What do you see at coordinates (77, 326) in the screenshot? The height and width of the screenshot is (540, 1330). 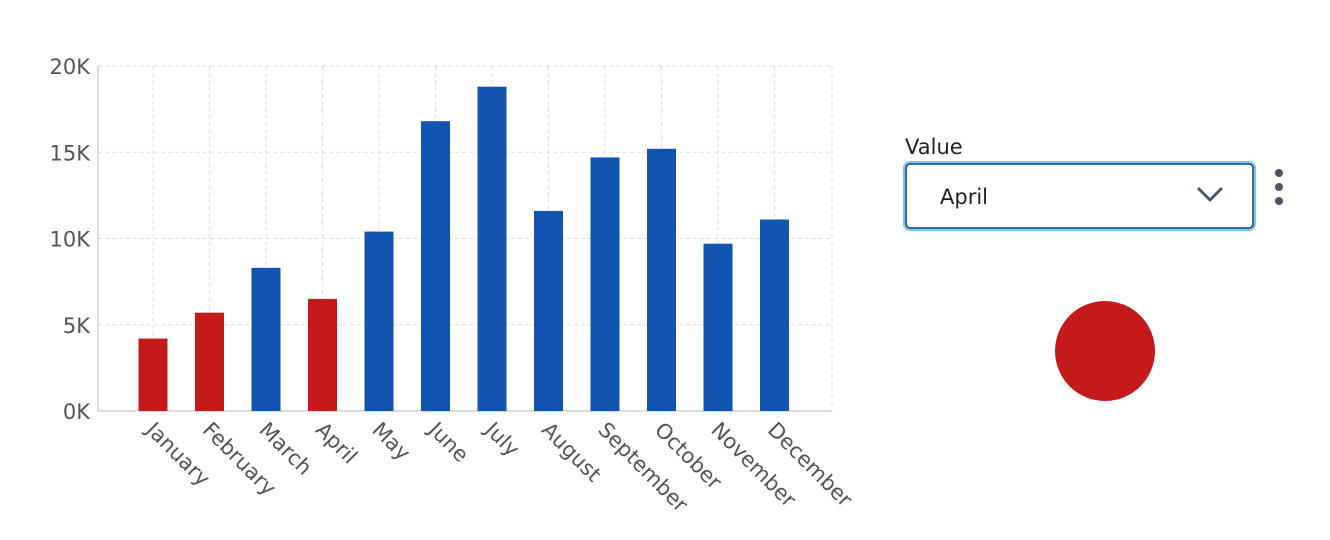 I see `y-tick-label: 5K` at bounding box center [77, 326].